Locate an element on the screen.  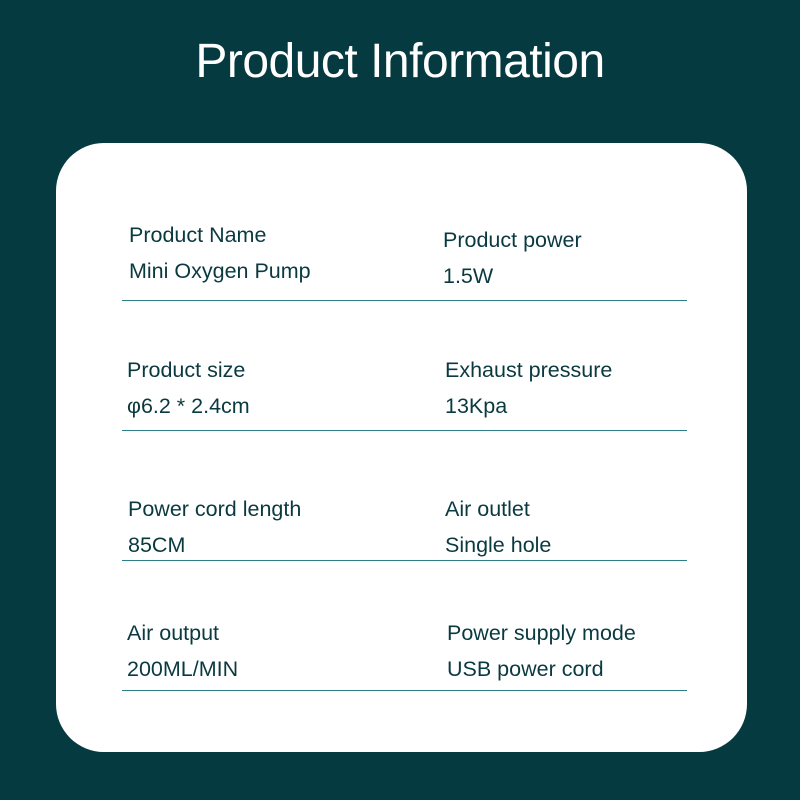
spec-power-cord-length: Power cord length 85CM is located at coordinates (214, 527).